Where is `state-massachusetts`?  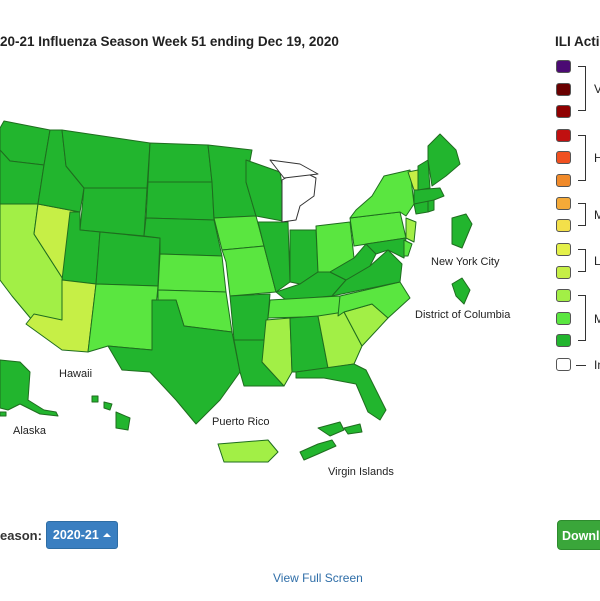 state-massachusetts is located at coordinates (429, 196).